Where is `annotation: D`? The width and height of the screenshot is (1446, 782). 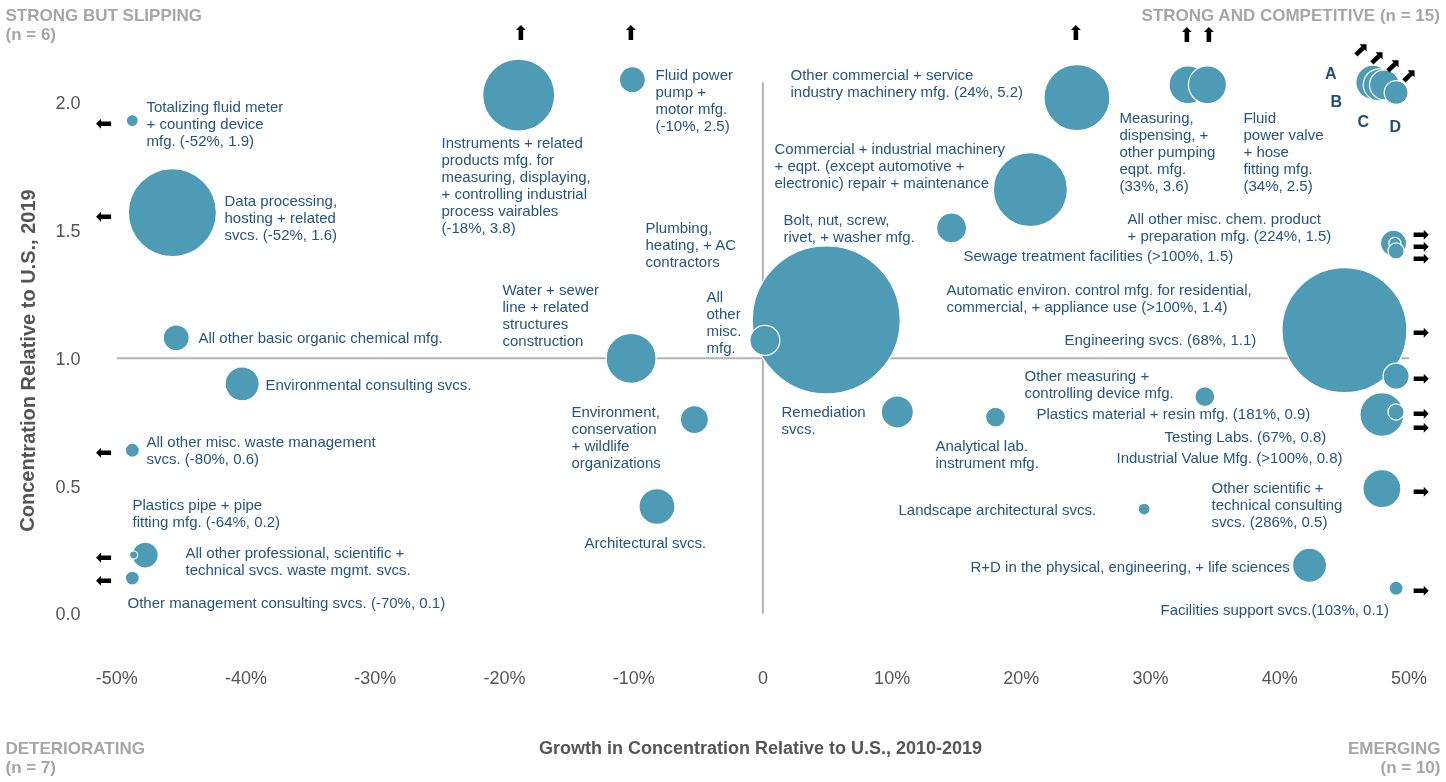
annotation: D is located at coordinates (1395, 126).